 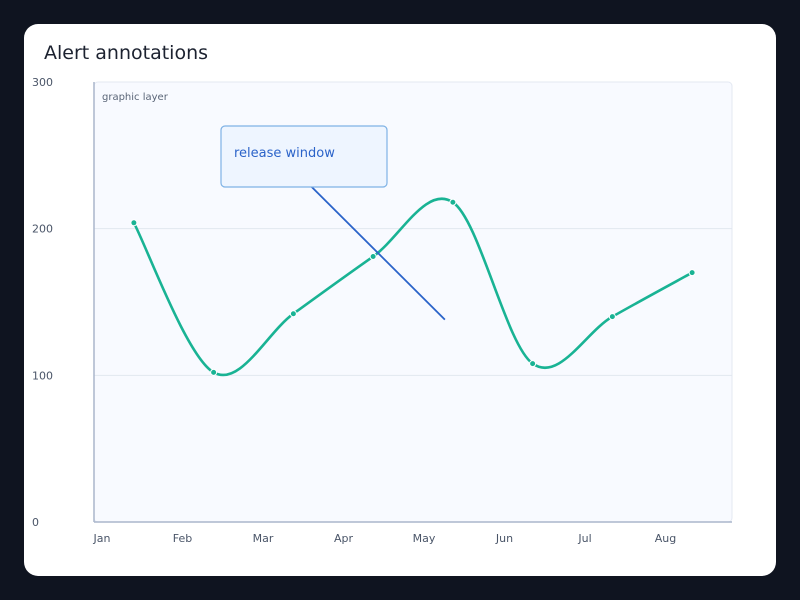 What do you see at coordinates (584, 538) in the screenshot?
I see `x-tick-label: Jul` at bounding box center [584, 538].